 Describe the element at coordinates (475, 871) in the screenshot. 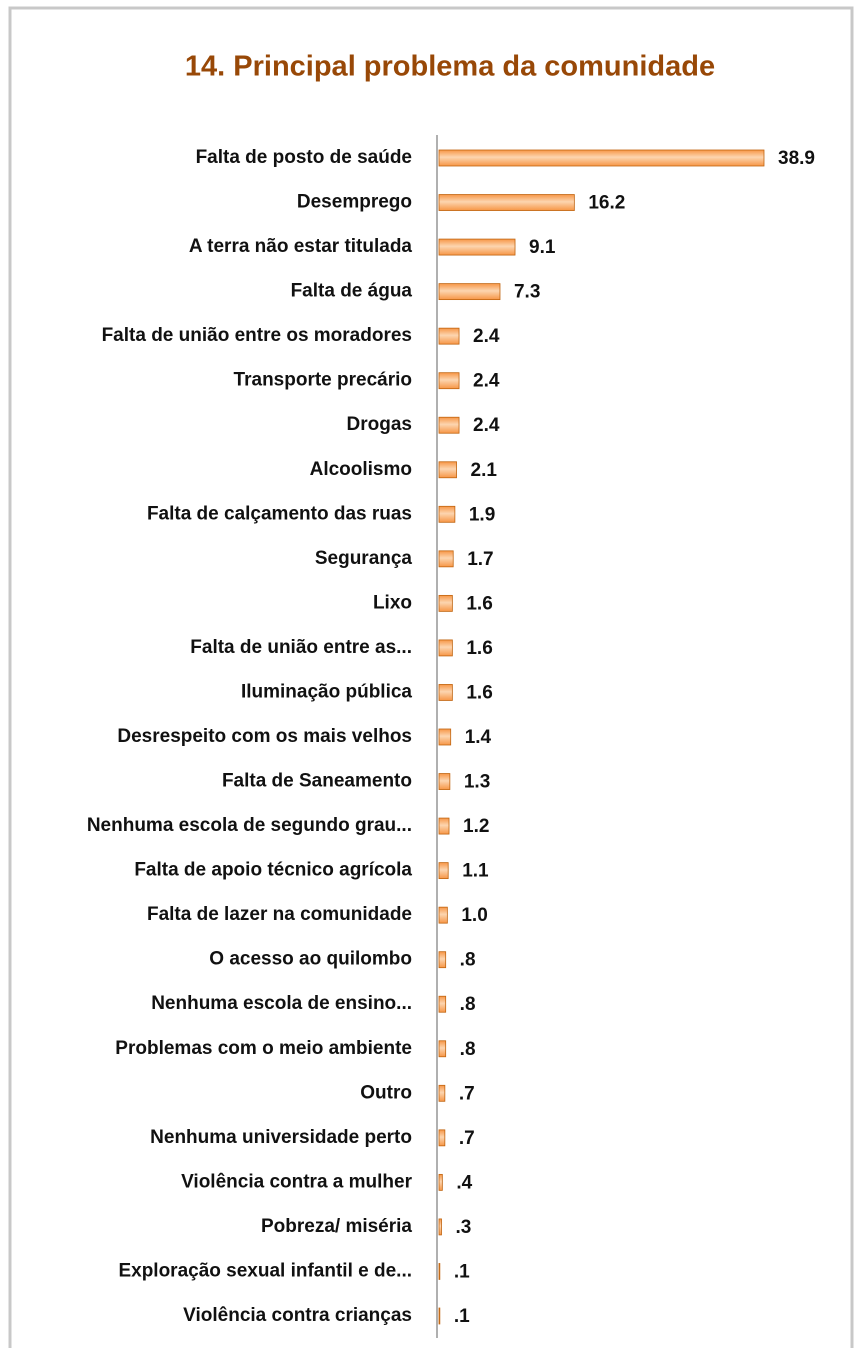

I see `value-label: 1.1` at that location.